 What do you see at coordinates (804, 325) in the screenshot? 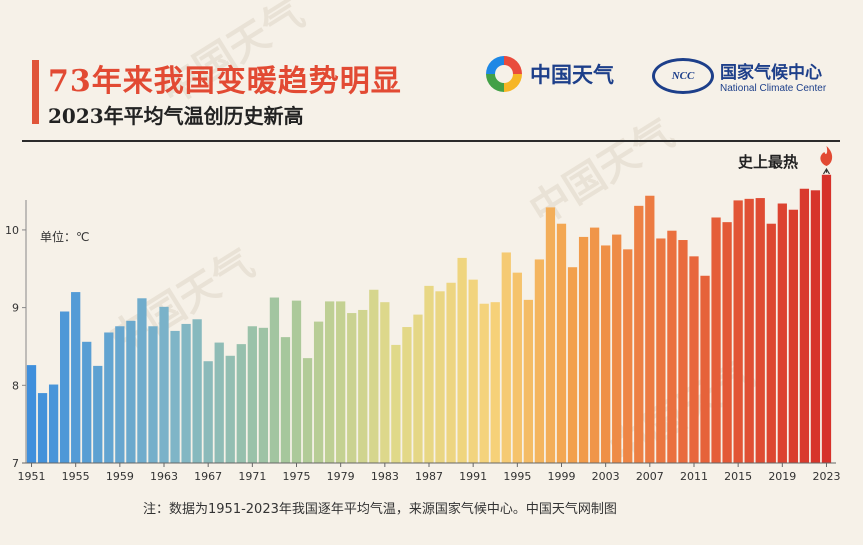
I see `bar-2021` at bounding box center [804, 325].